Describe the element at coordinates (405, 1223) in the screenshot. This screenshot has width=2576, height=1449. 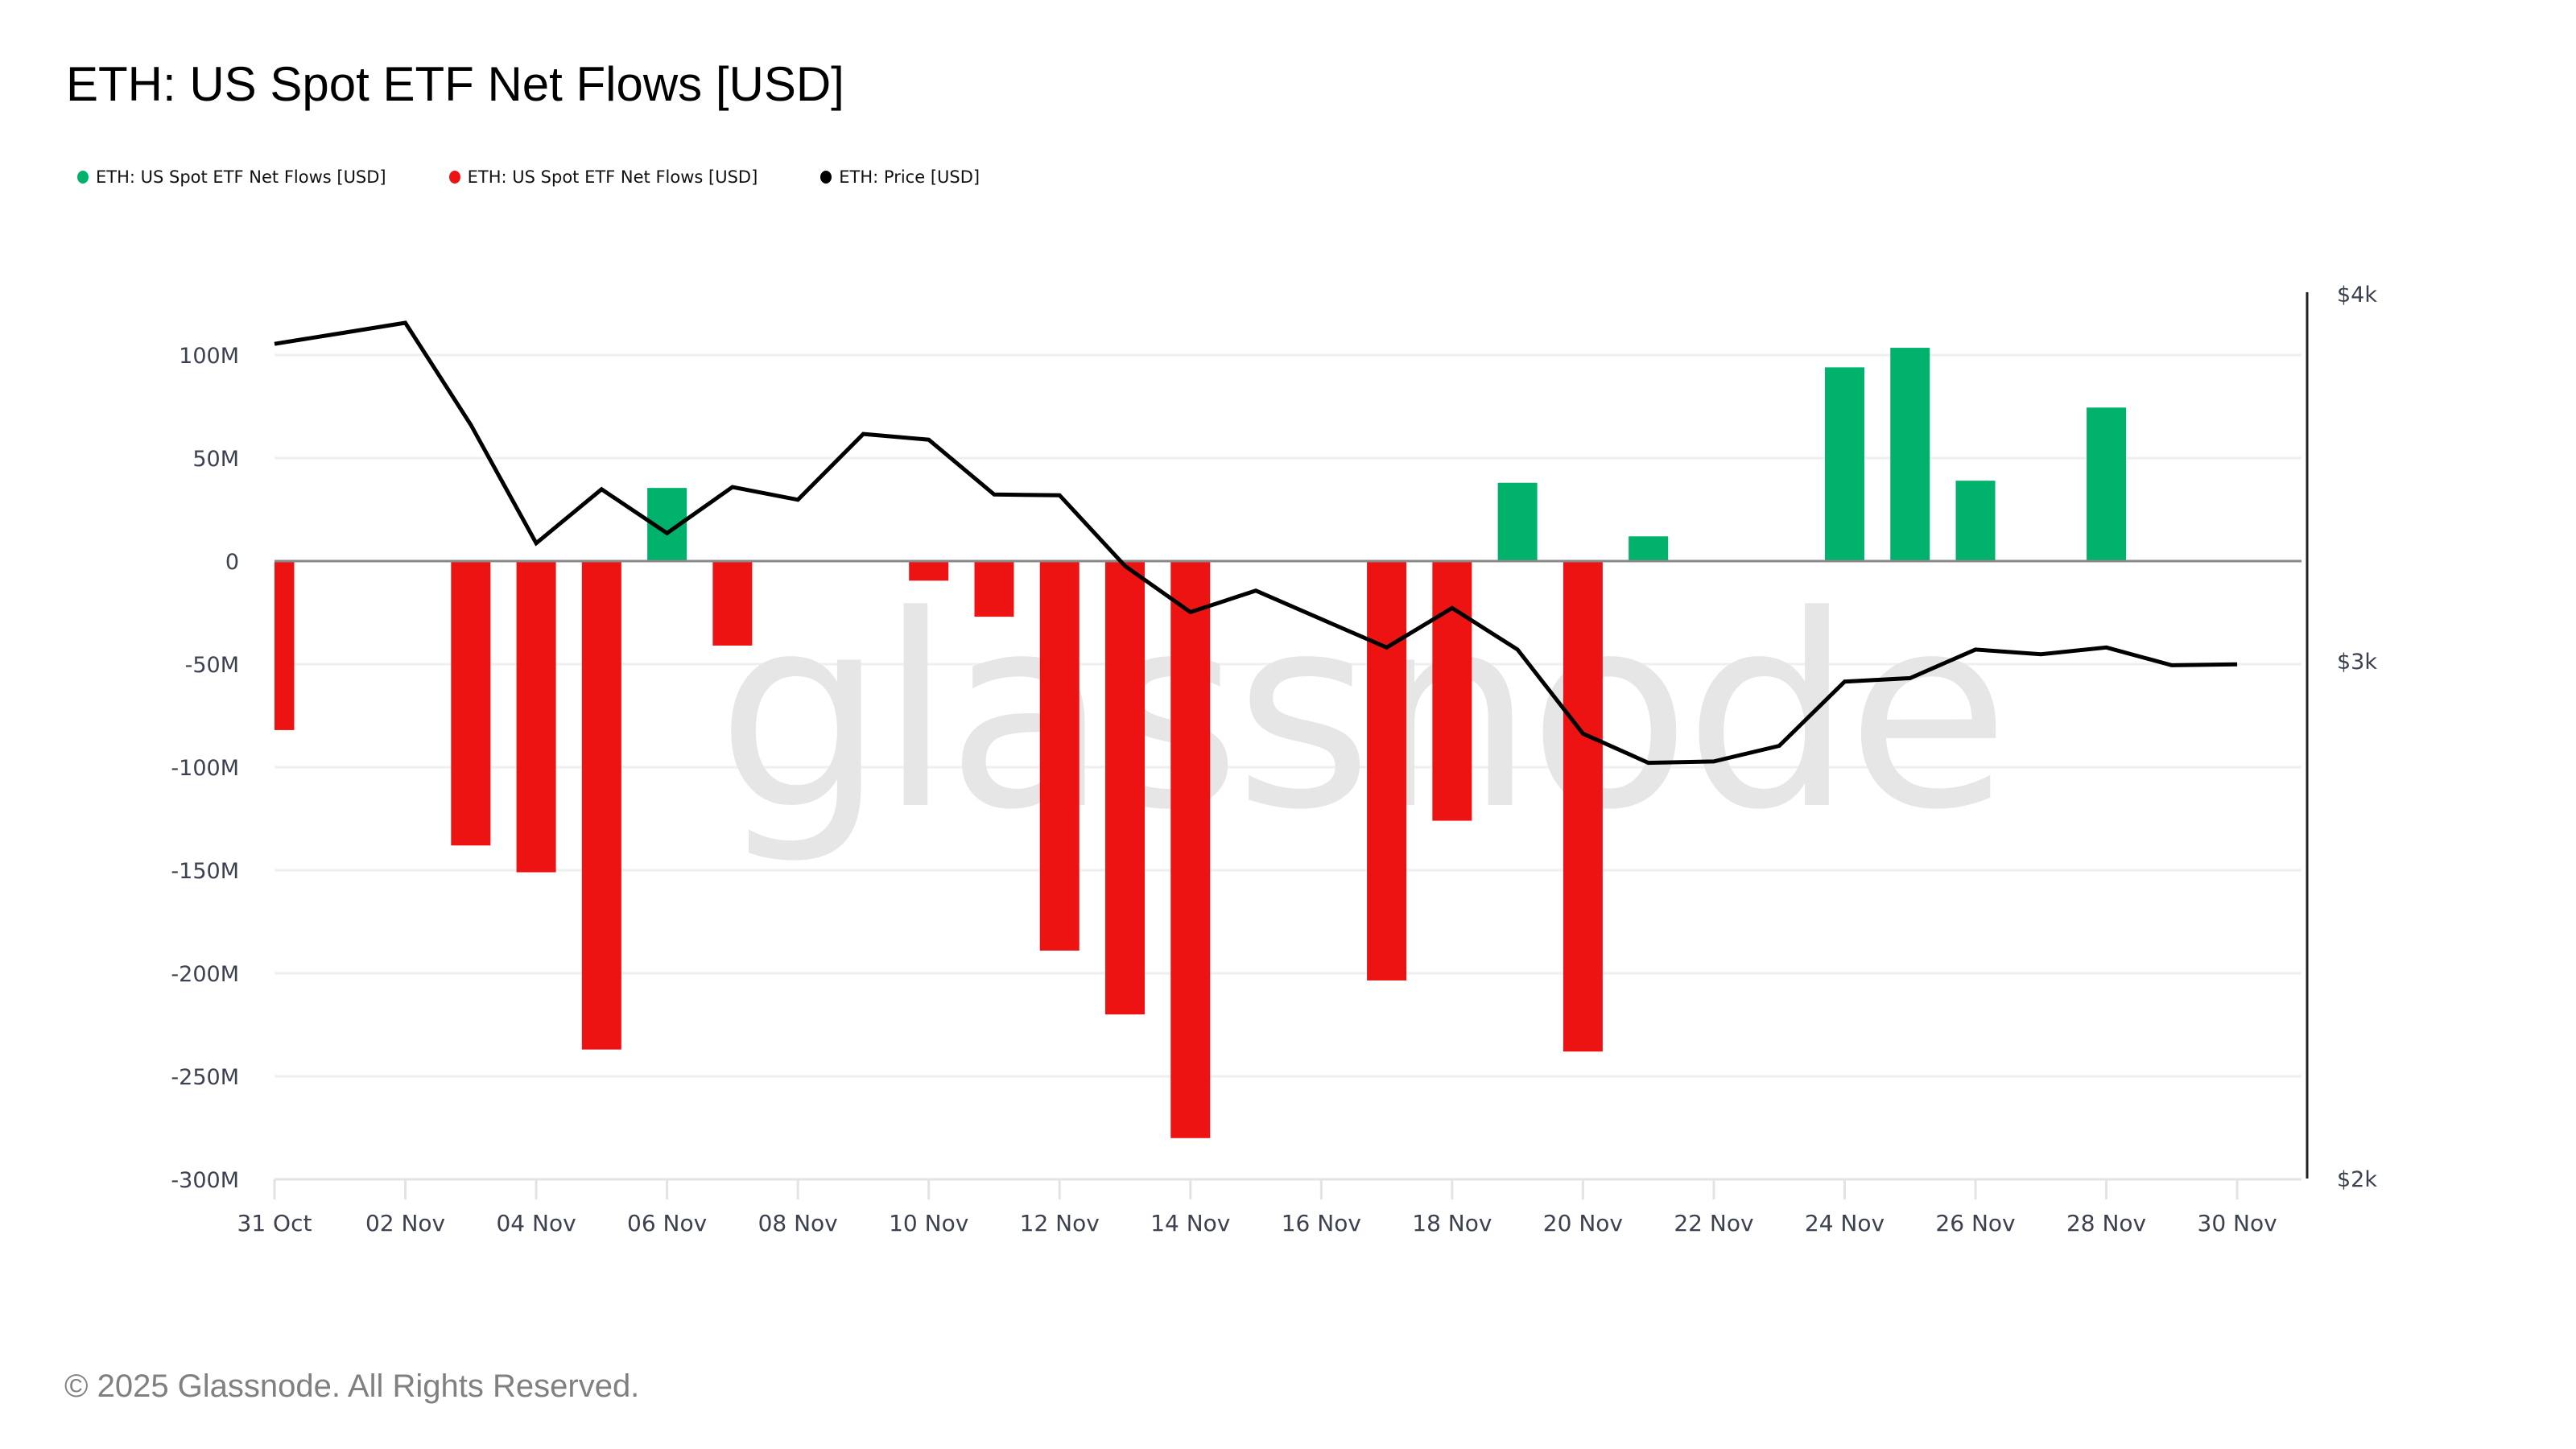
I see `x-tick-label: 02 Nov` at that location.